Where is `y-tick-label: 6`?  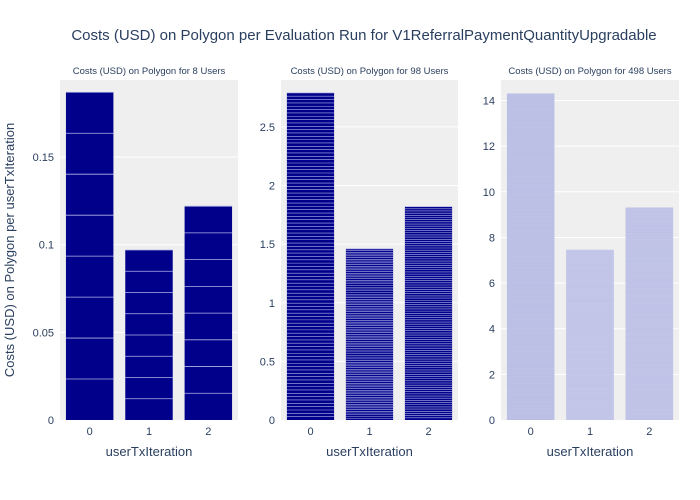 y-tick-label: 6 is located at coordinates (492, 284).